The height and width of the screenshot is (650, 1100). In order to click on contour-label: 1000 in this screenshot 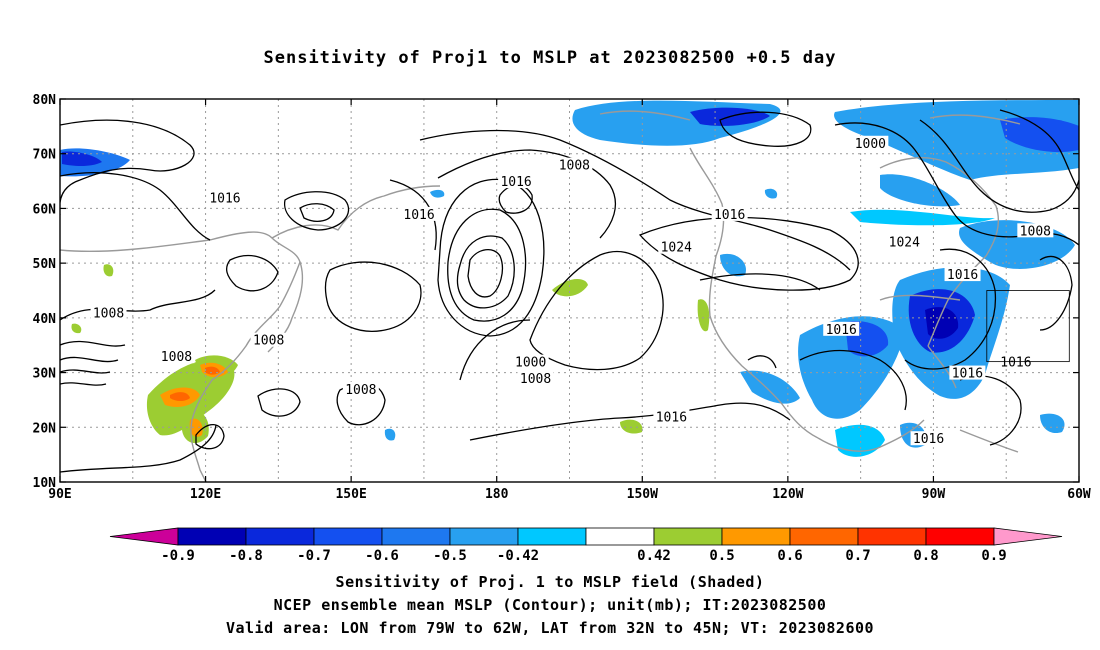, I will do `click(870, 144)`.